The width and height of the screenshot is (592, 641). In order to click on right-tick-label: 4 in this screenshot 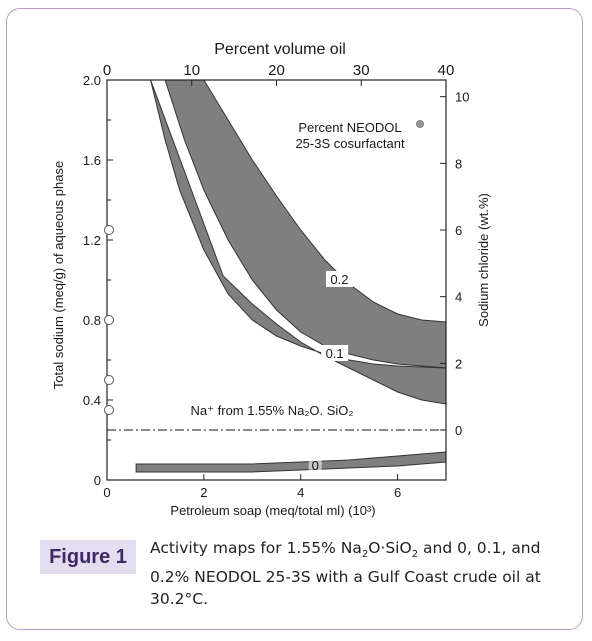, I will do `click(458, 297)`.